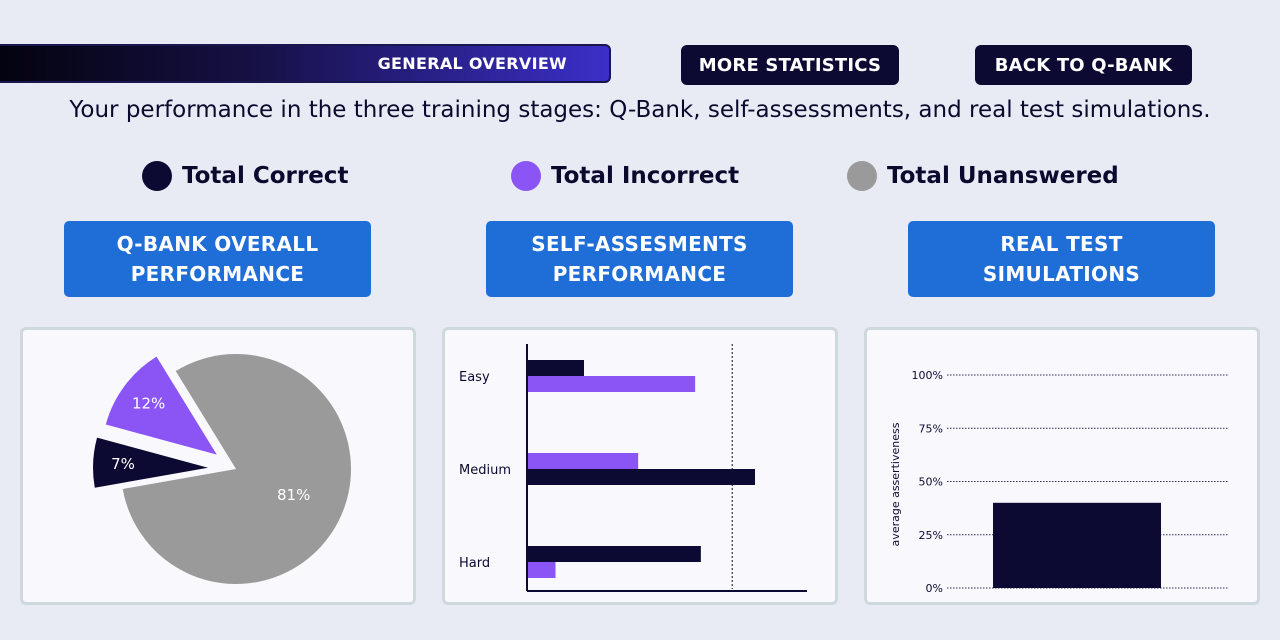  Describe the element at coordinates (474, 377) in the screenshot. I see `category-label: Easy` at that location.